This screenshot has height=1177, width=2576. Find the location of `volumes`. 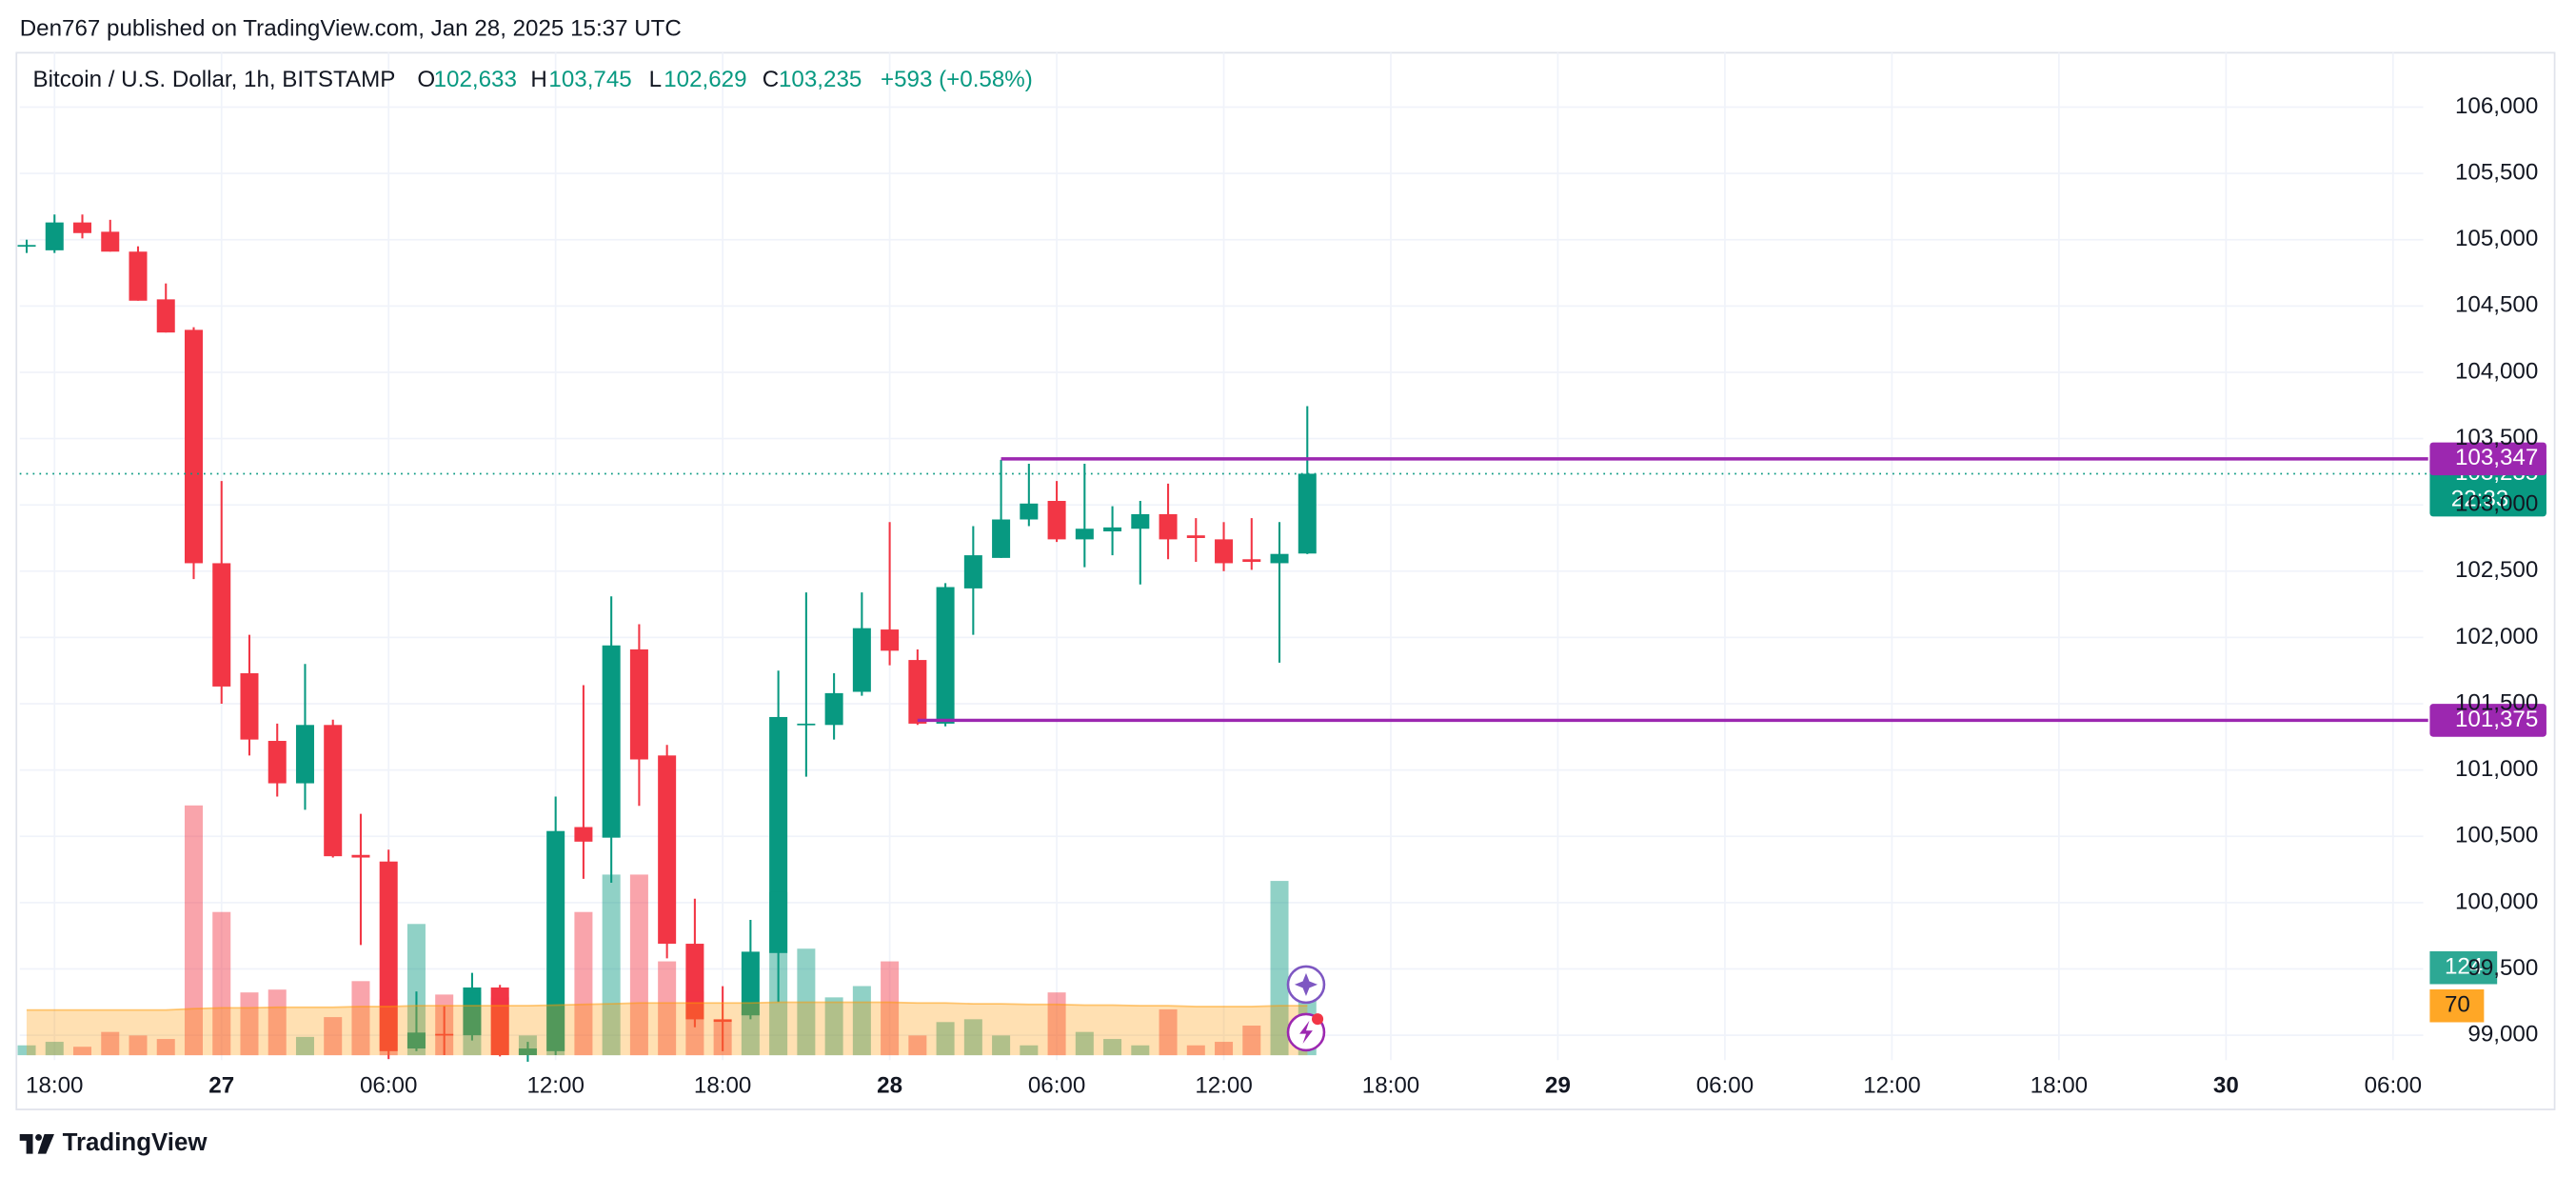

volumes is located at coordinates (667, 930).